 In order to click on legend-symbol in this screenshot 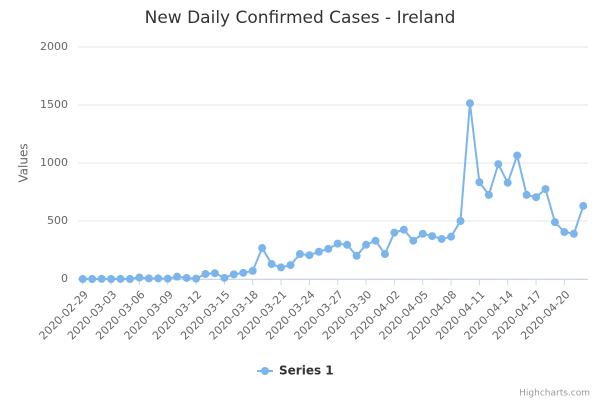, I will do `click(265, 371)`.